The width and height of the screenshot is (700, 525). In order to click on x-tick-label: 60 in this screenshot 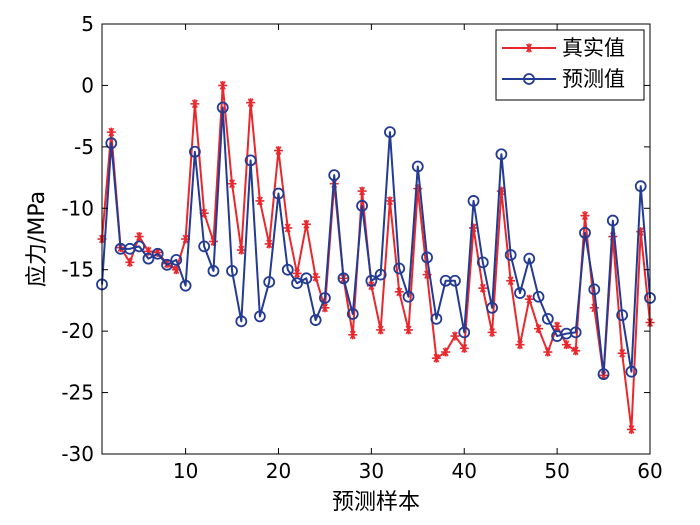, I will do `click(649, 471)`.